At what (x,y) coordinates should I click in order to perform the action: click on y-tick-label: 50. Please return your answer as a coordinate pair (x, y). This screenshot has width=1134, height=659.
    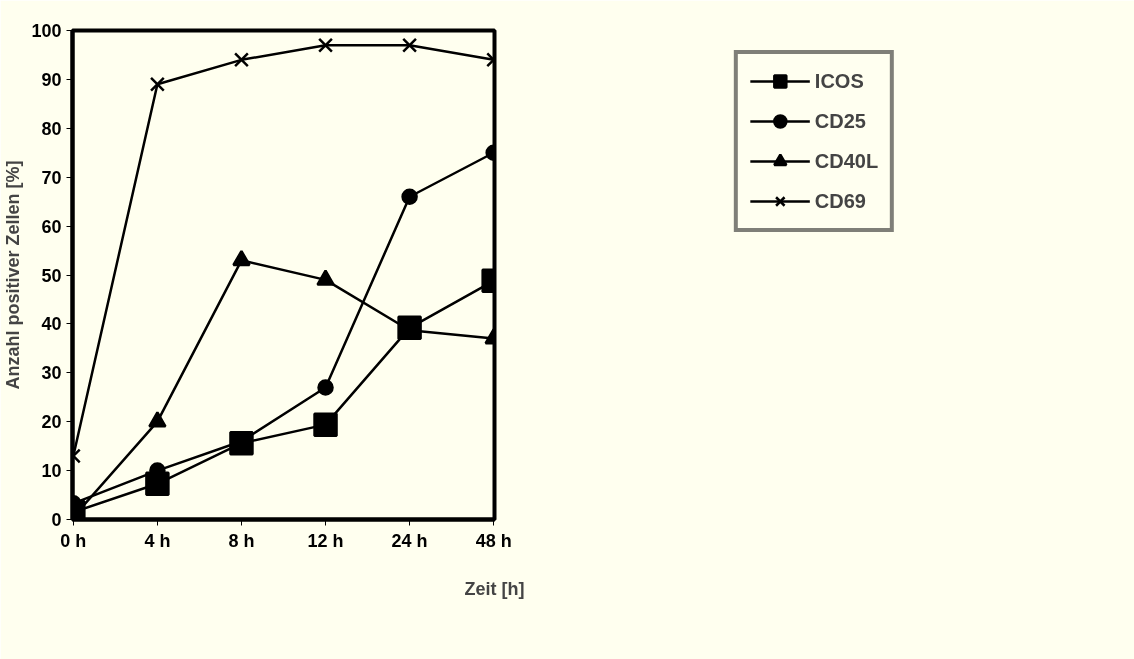
    Looking at the image, I should click on (51, 275).